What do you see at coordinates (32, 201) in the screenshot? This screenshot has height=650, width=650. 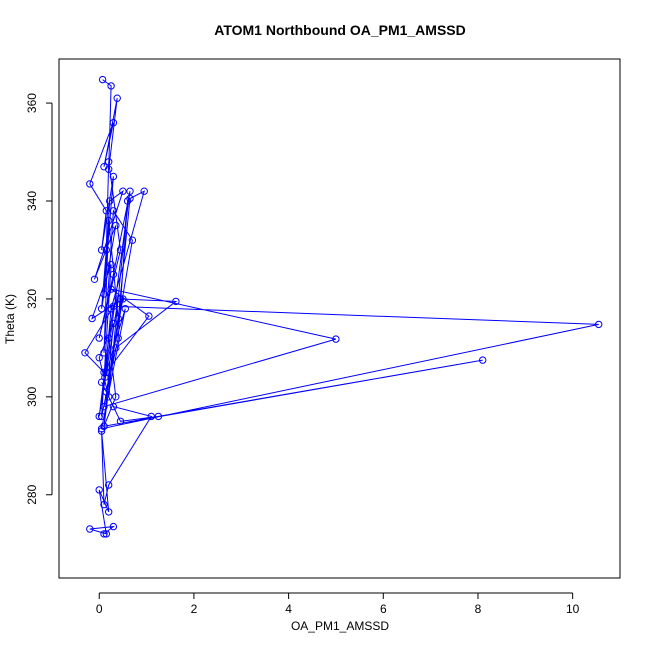 I see `y-tick-label: 340` at bounding box center [32, 201].